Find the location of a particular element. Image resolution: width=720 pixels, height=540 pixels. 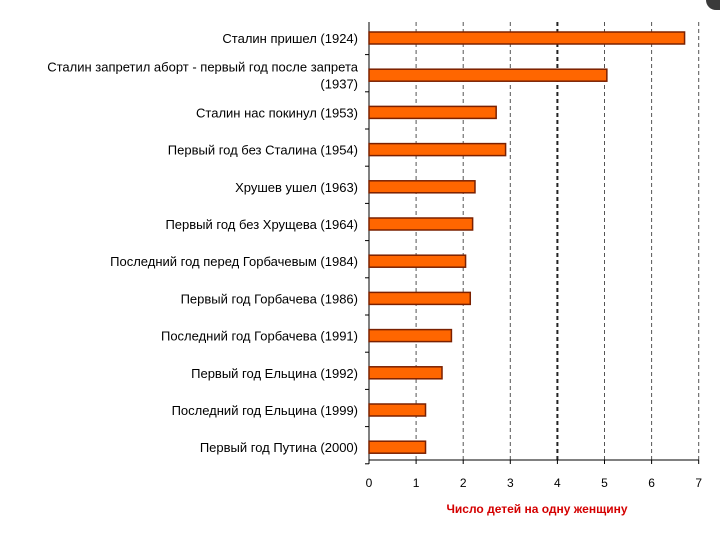

category-label: Хрушев ушел (1963) is located at coordinates (296, 187).